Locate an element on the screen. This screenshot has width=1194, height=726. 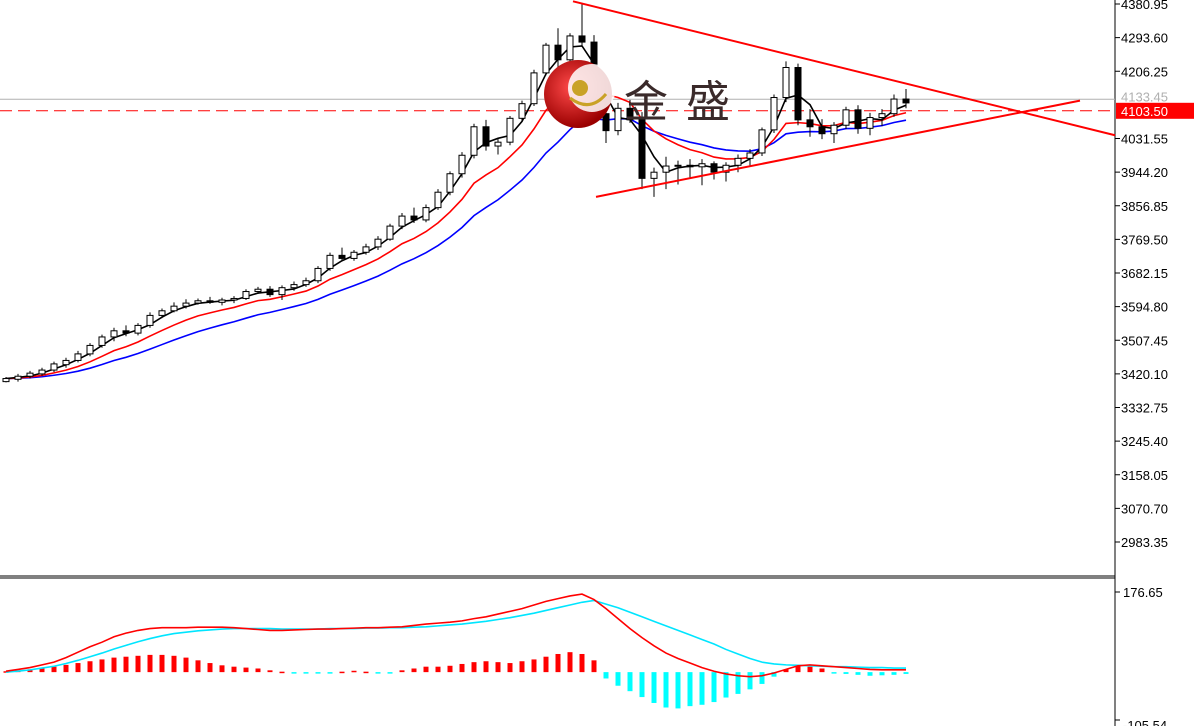
current-price-badge is located at coordinates (1155, 110).